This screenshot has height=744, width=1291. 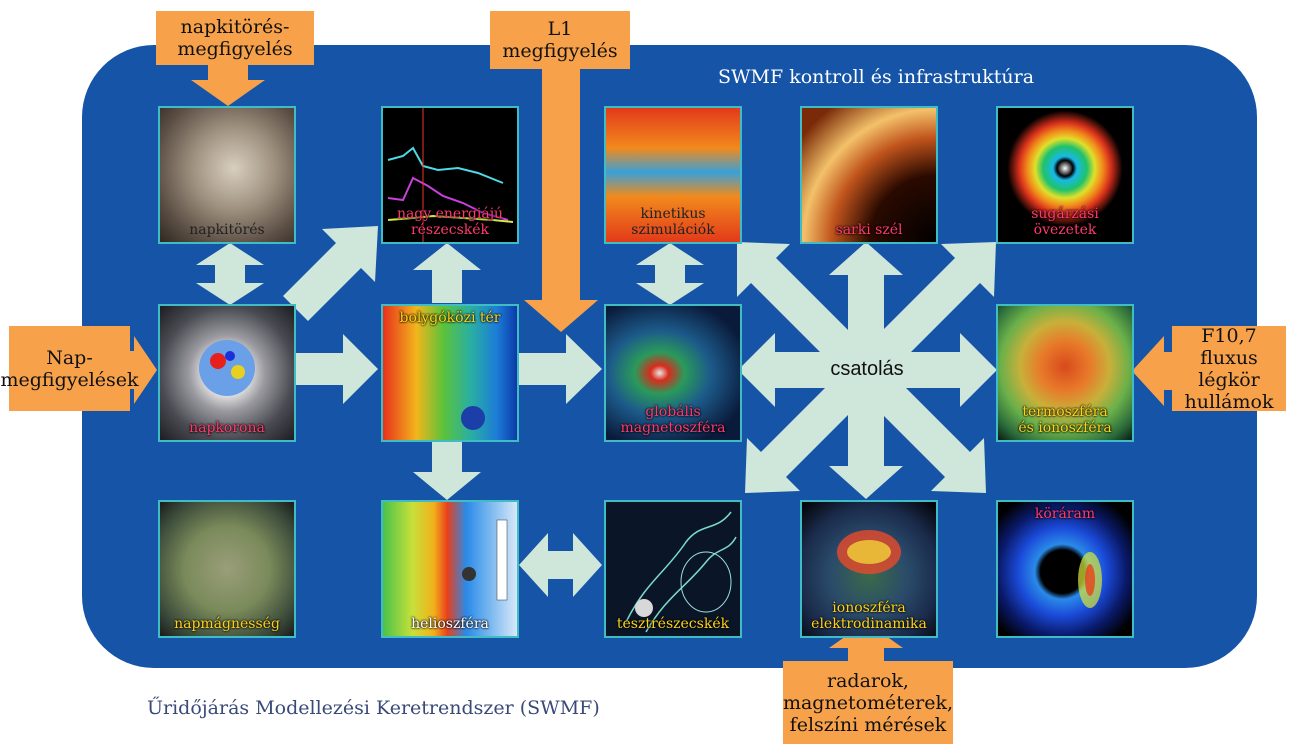 What do you see at coordinates (869, 616) in the screenshot?
I see `tile-label: ionoszféra elektrodinamika` at bounding box center [869, 616].